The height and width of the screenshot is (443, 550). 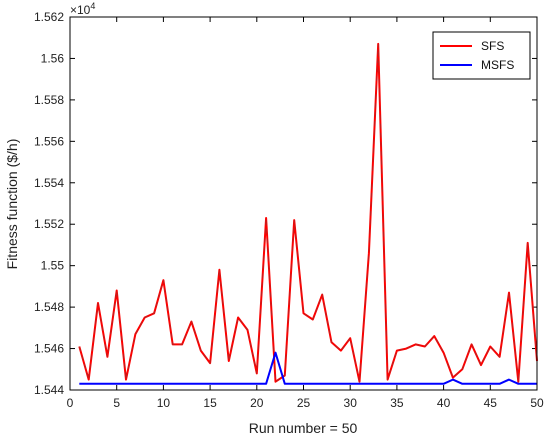 What do you see at coordinates (303, 428) in the screenshot?
I see `x-axis-label: Run number = 50` at bounding box center [303, 428].